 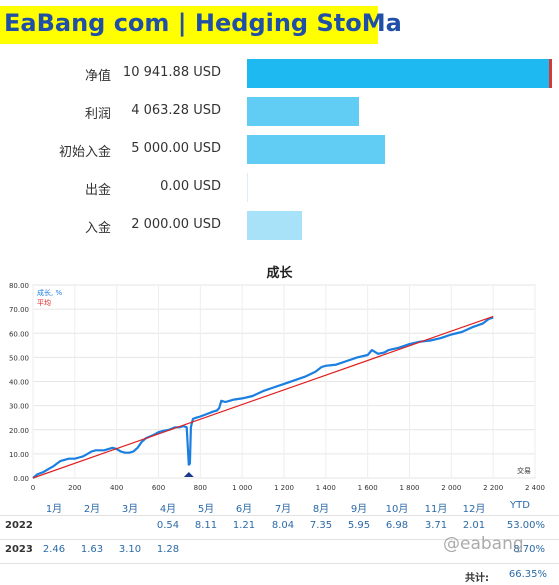 I want to click on month-header: 12月, so click(x=474, y=509).